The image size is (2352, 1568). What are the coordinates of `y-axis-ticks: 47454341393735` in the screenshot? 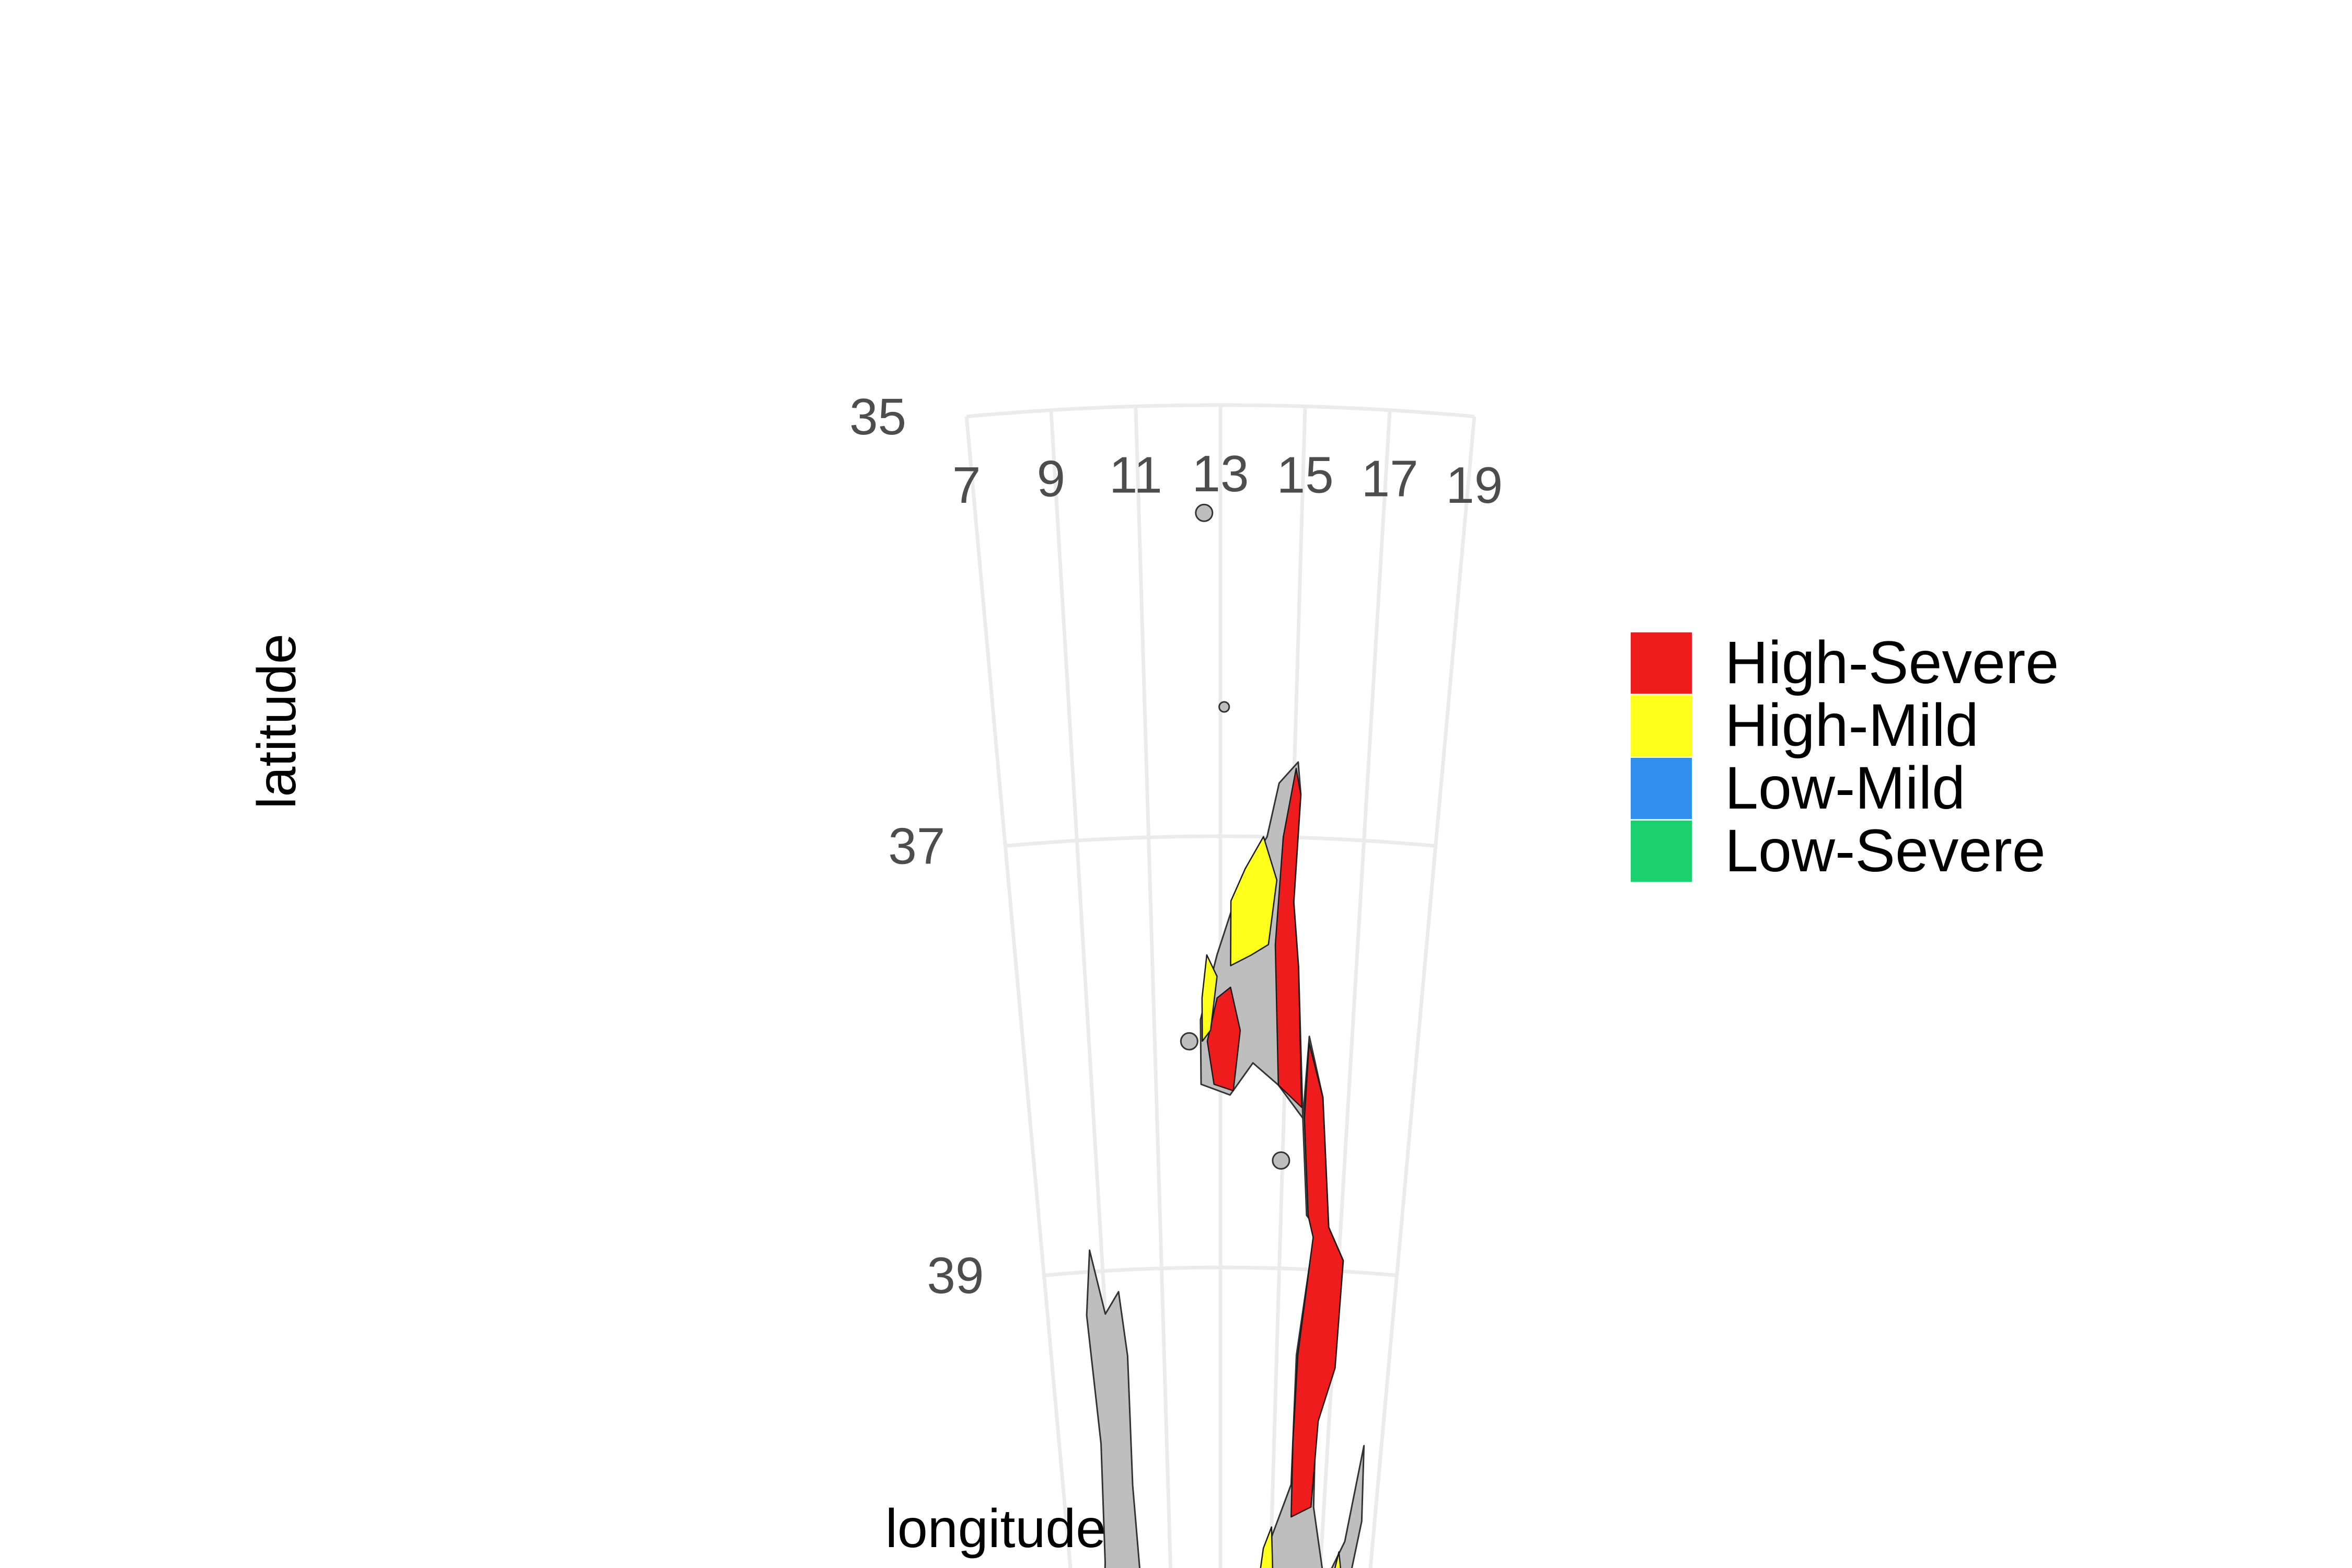 It's located at (916, 846).